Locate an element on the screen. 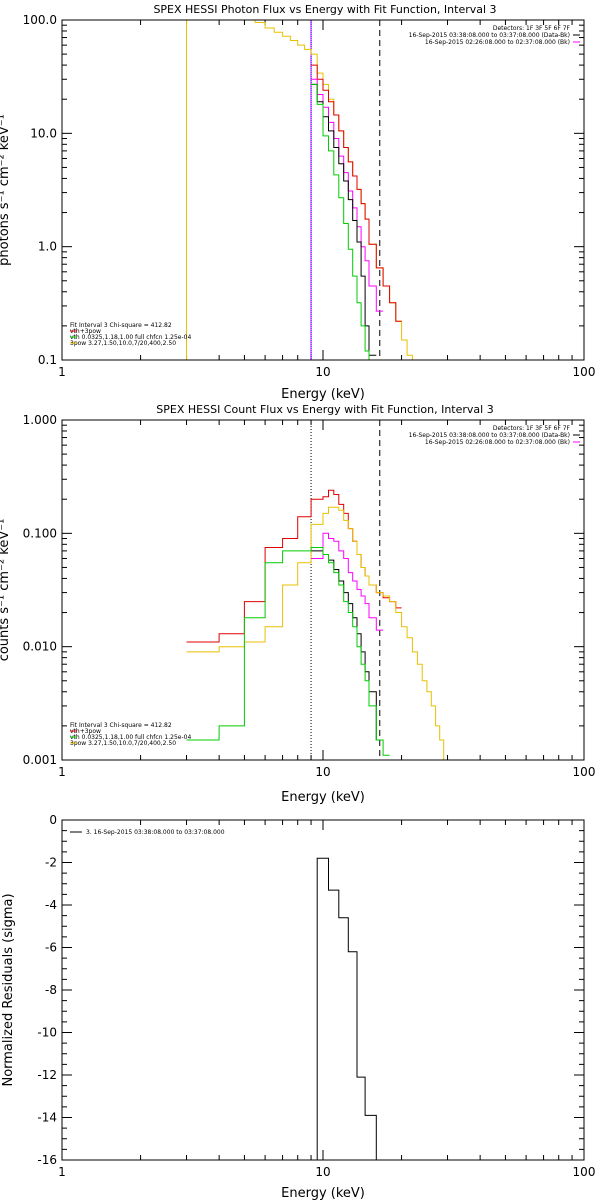 The image size is (600, 1200). y-tick-label: -16 is located at coordinates (47, 1160).